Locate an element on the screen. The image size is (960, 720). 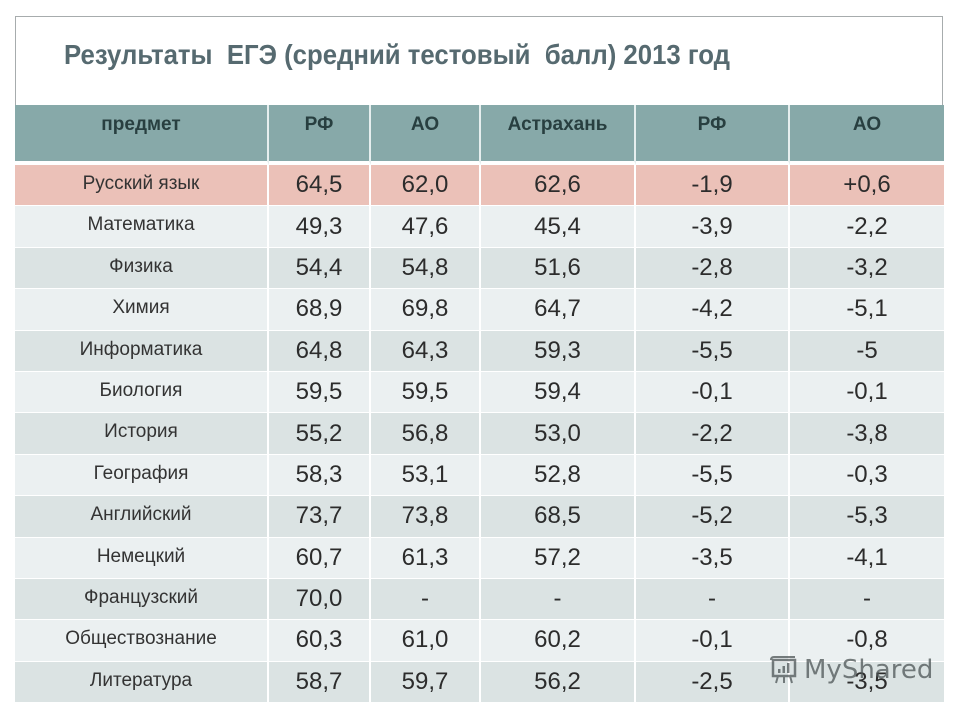
astrakhan-score-cell: 68,5 is located at coordinates (558, 517).